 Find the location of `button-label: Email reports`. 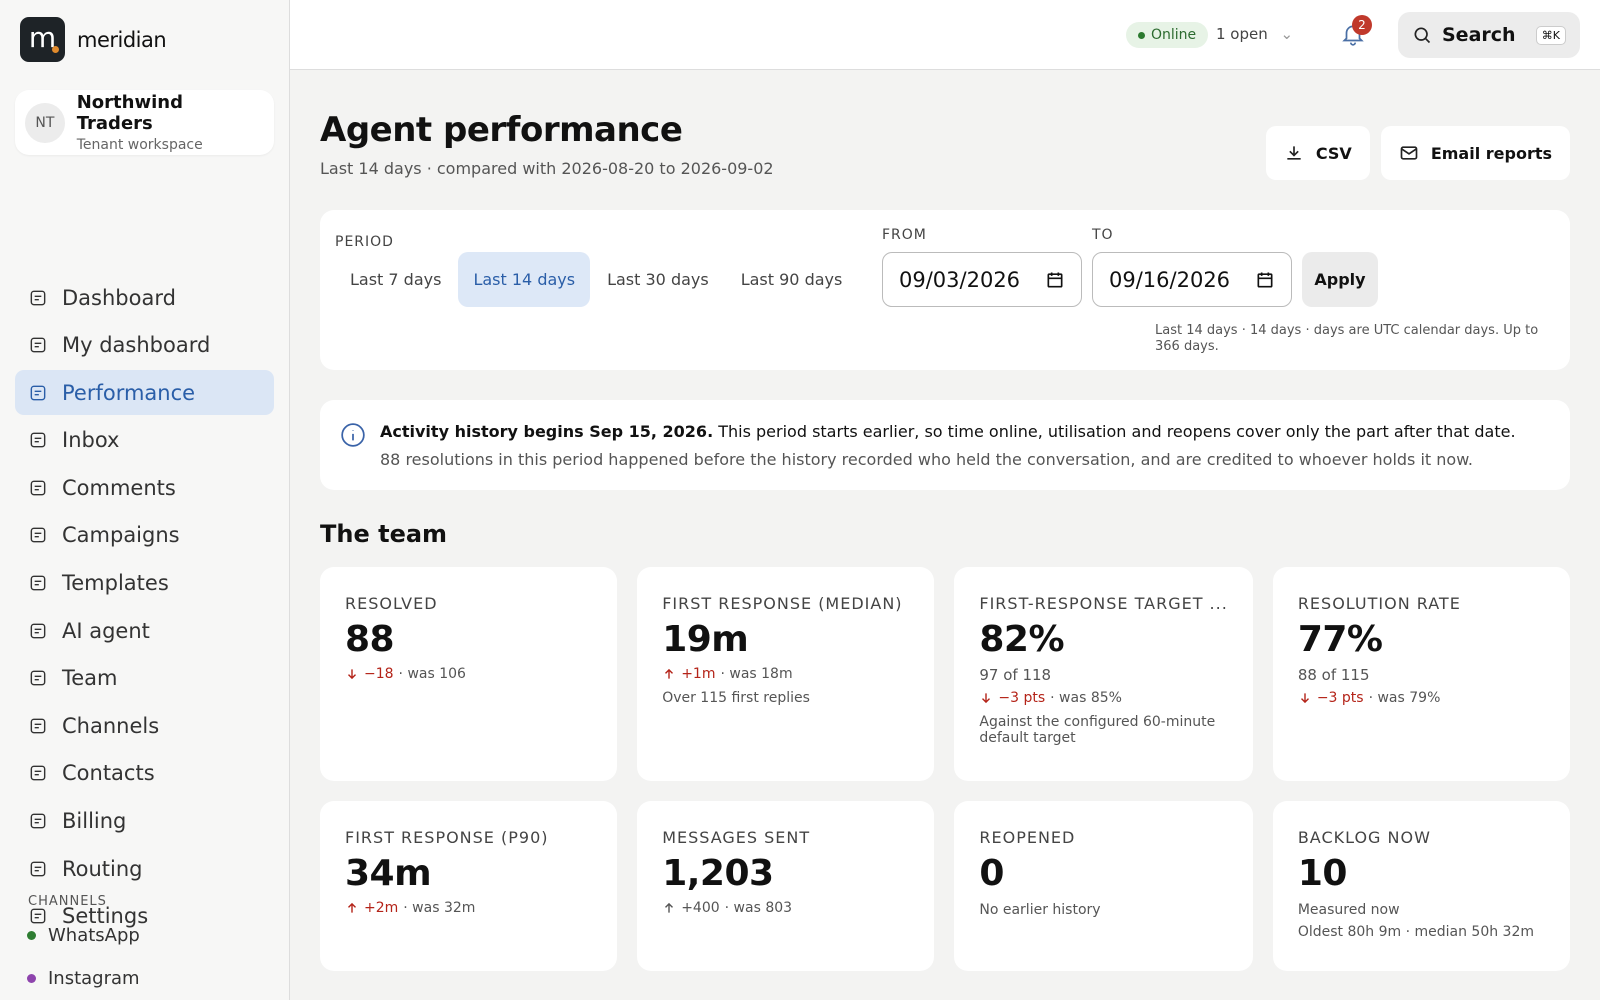

button-label: Email reports is located at coordinates (1491, 153).